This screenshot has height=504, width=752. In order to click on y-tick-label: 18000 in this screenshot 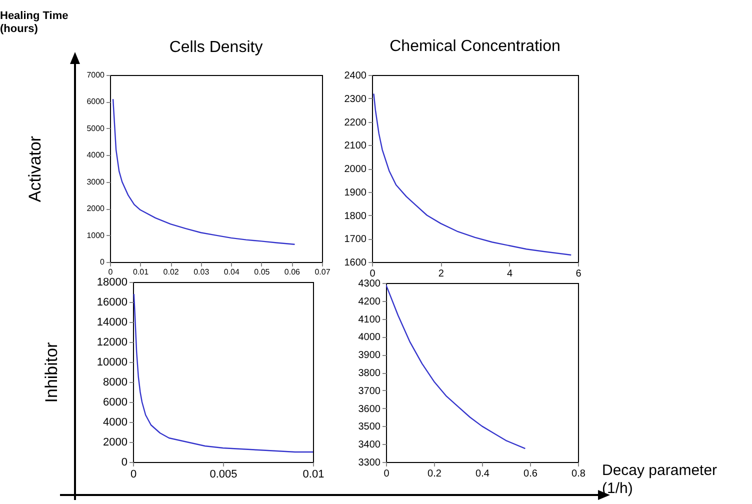, I will do `click(112, 282)`.